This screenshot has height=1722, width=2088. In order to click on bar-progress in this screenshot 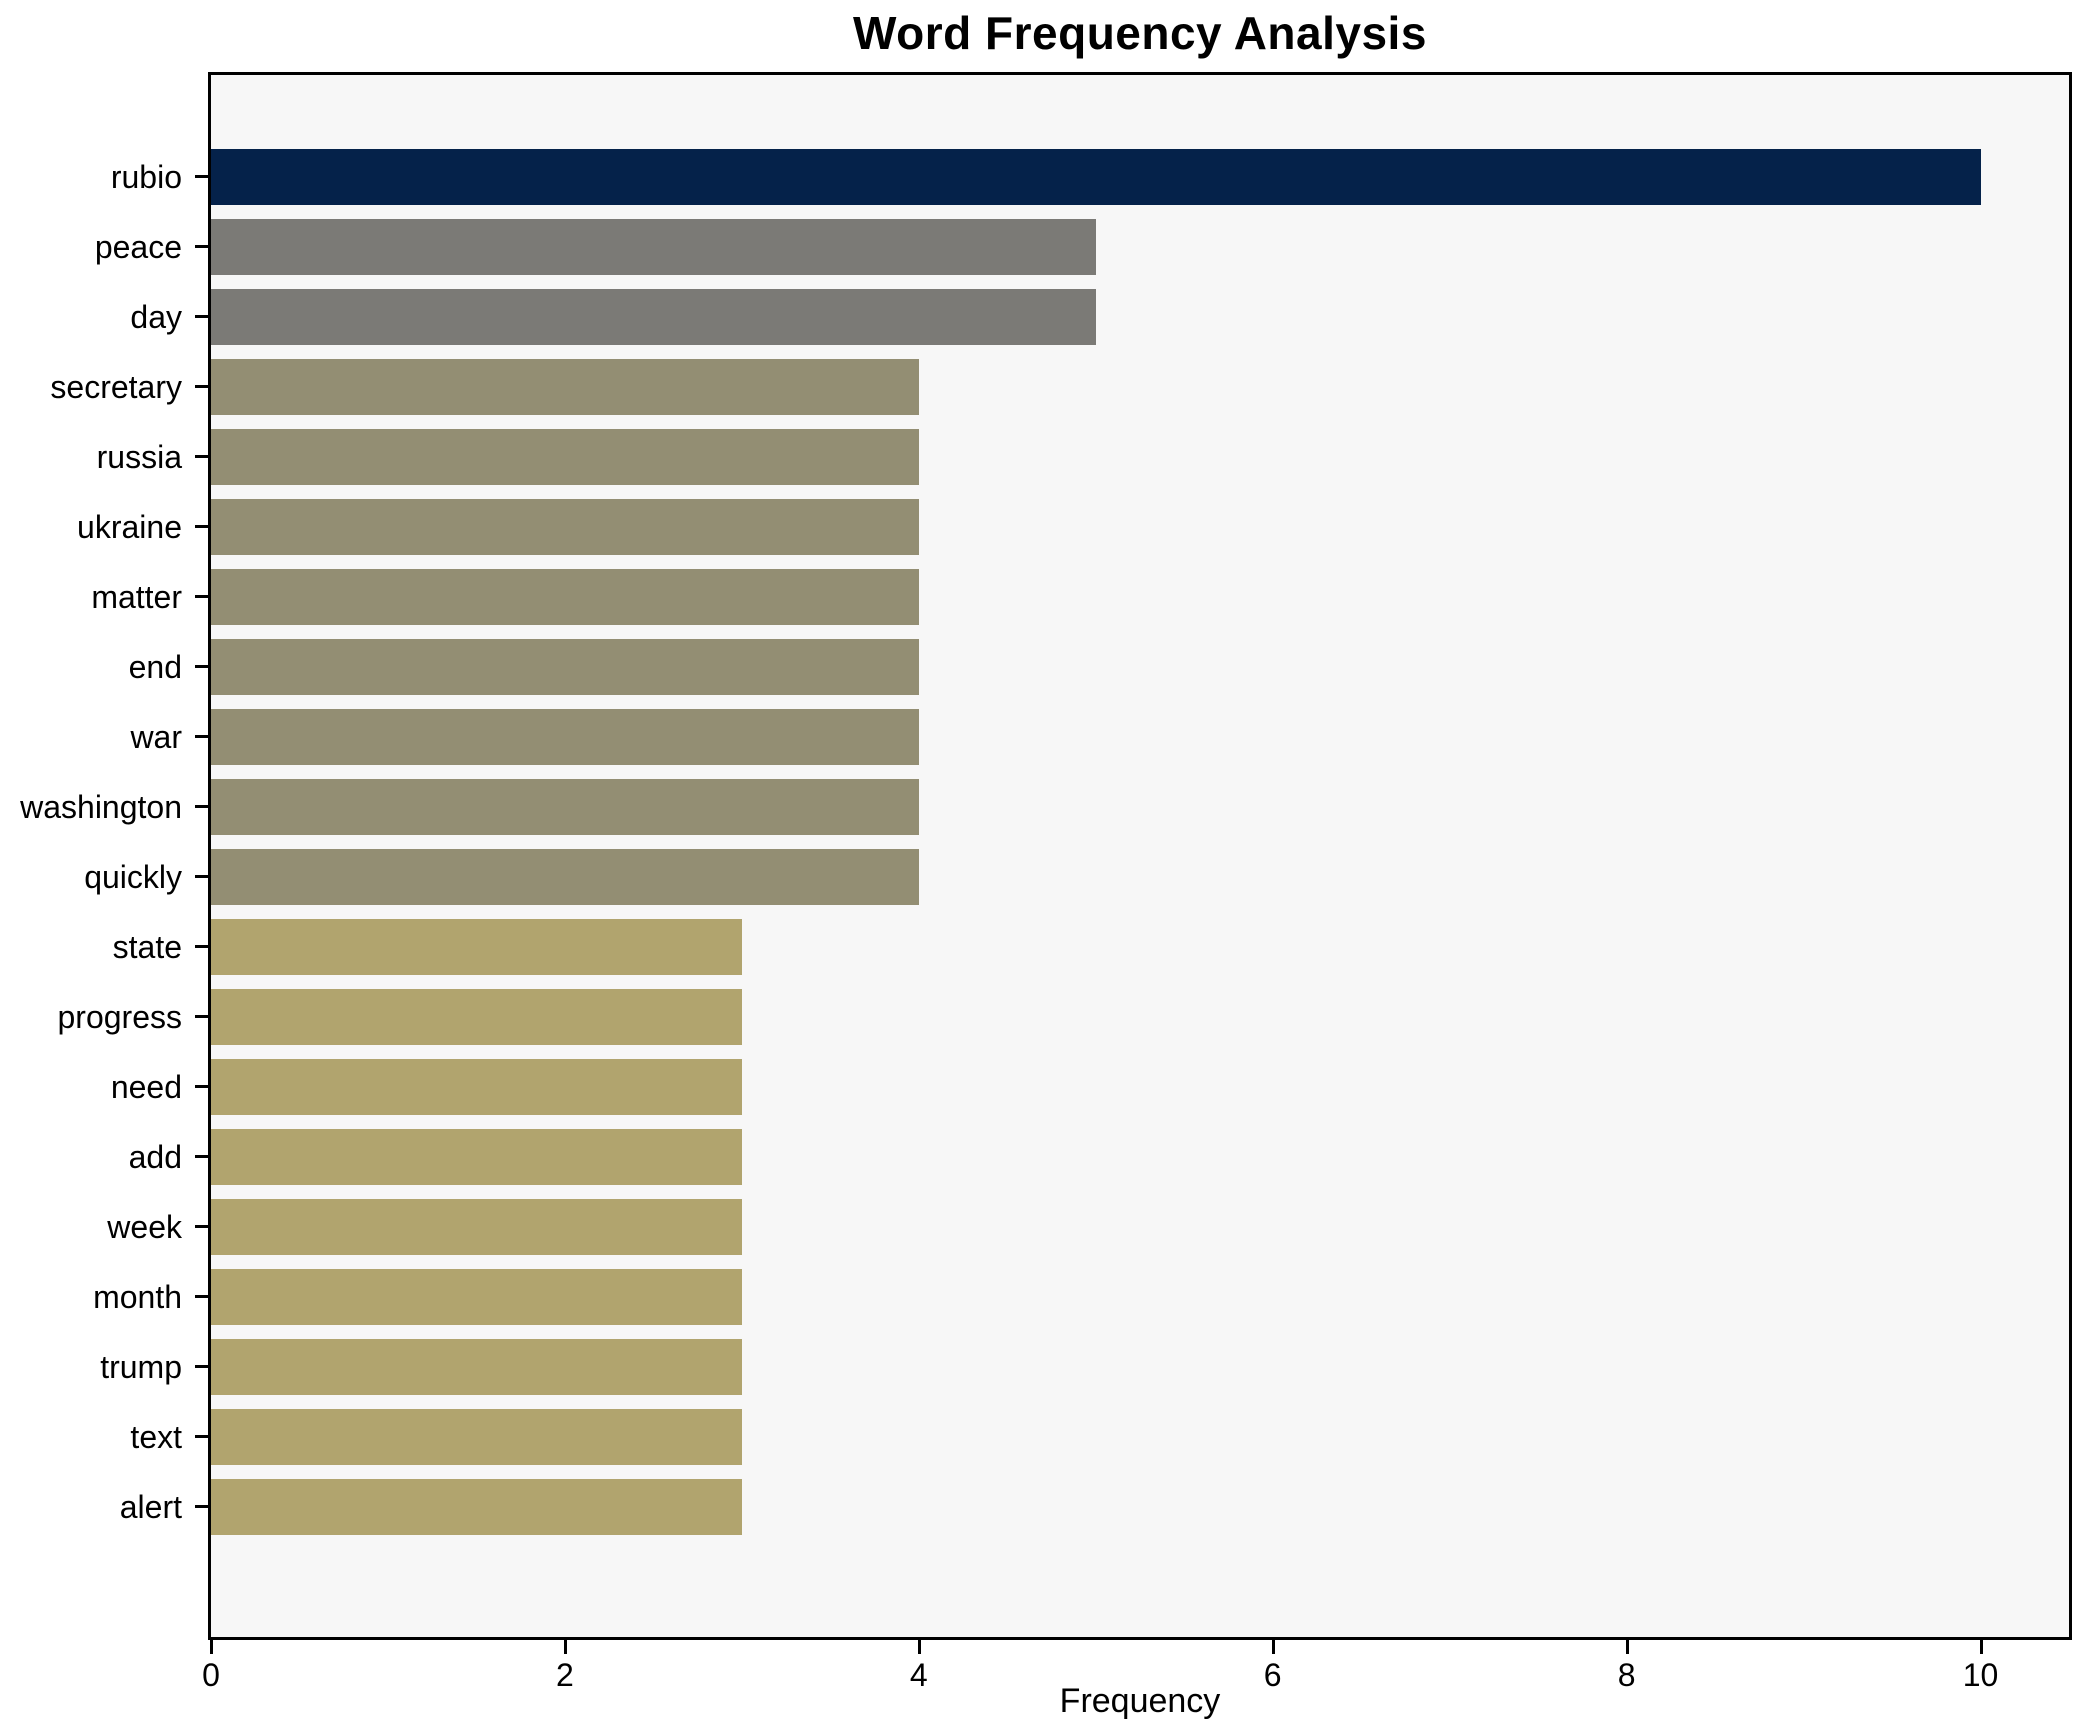, I will do `click(476, 1017)`.